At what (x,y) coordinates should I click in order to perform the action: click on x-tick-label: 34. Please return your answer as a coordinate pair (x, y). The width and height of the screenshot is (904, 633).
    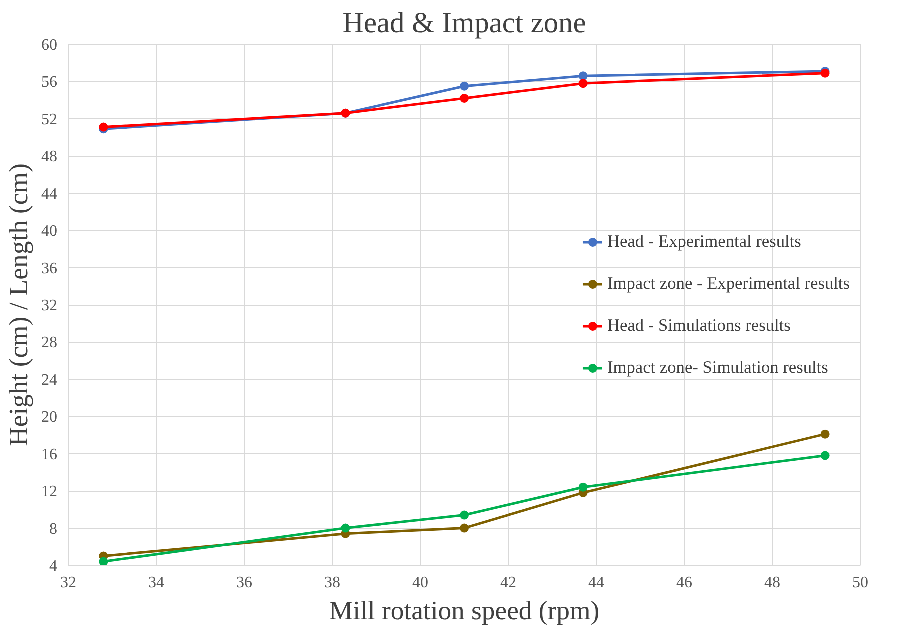
    Looking at the image, I should click on (156, 583).